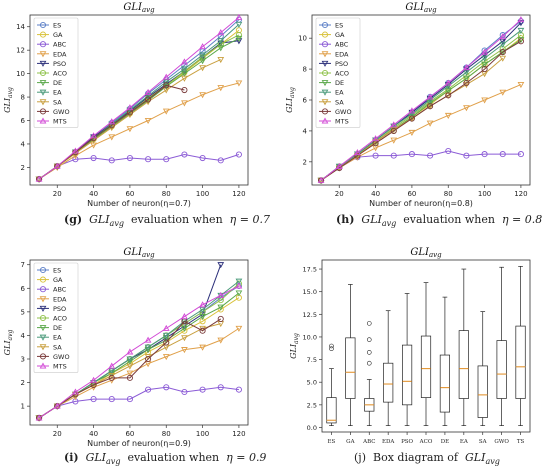 This screenshot has width=550, height=470. I want to click on x-tick-label: 20, so click(57, 434).